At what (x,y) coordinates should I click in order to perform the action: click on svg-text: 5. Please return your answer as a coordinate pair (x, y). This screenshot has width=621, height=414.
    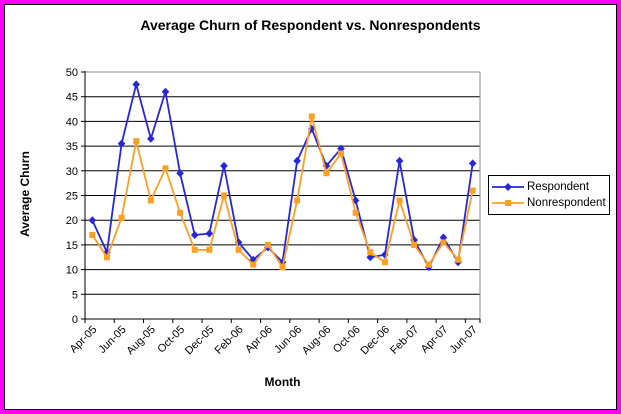
    Looking at the image, I should click on (75, 295).